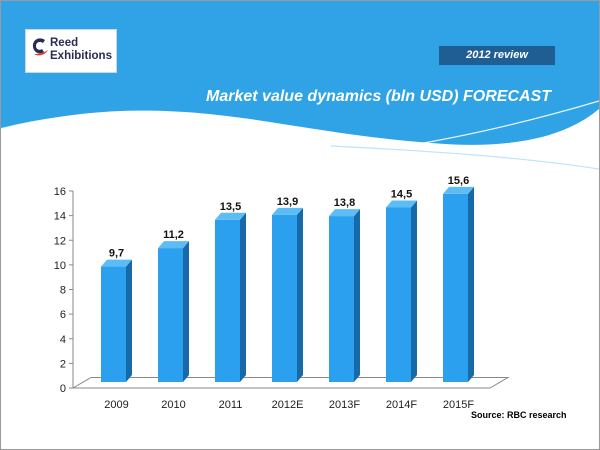  Describe the element at coordinates (458, 181) in the screenshot. I see `data-label: 15,6` at that location.